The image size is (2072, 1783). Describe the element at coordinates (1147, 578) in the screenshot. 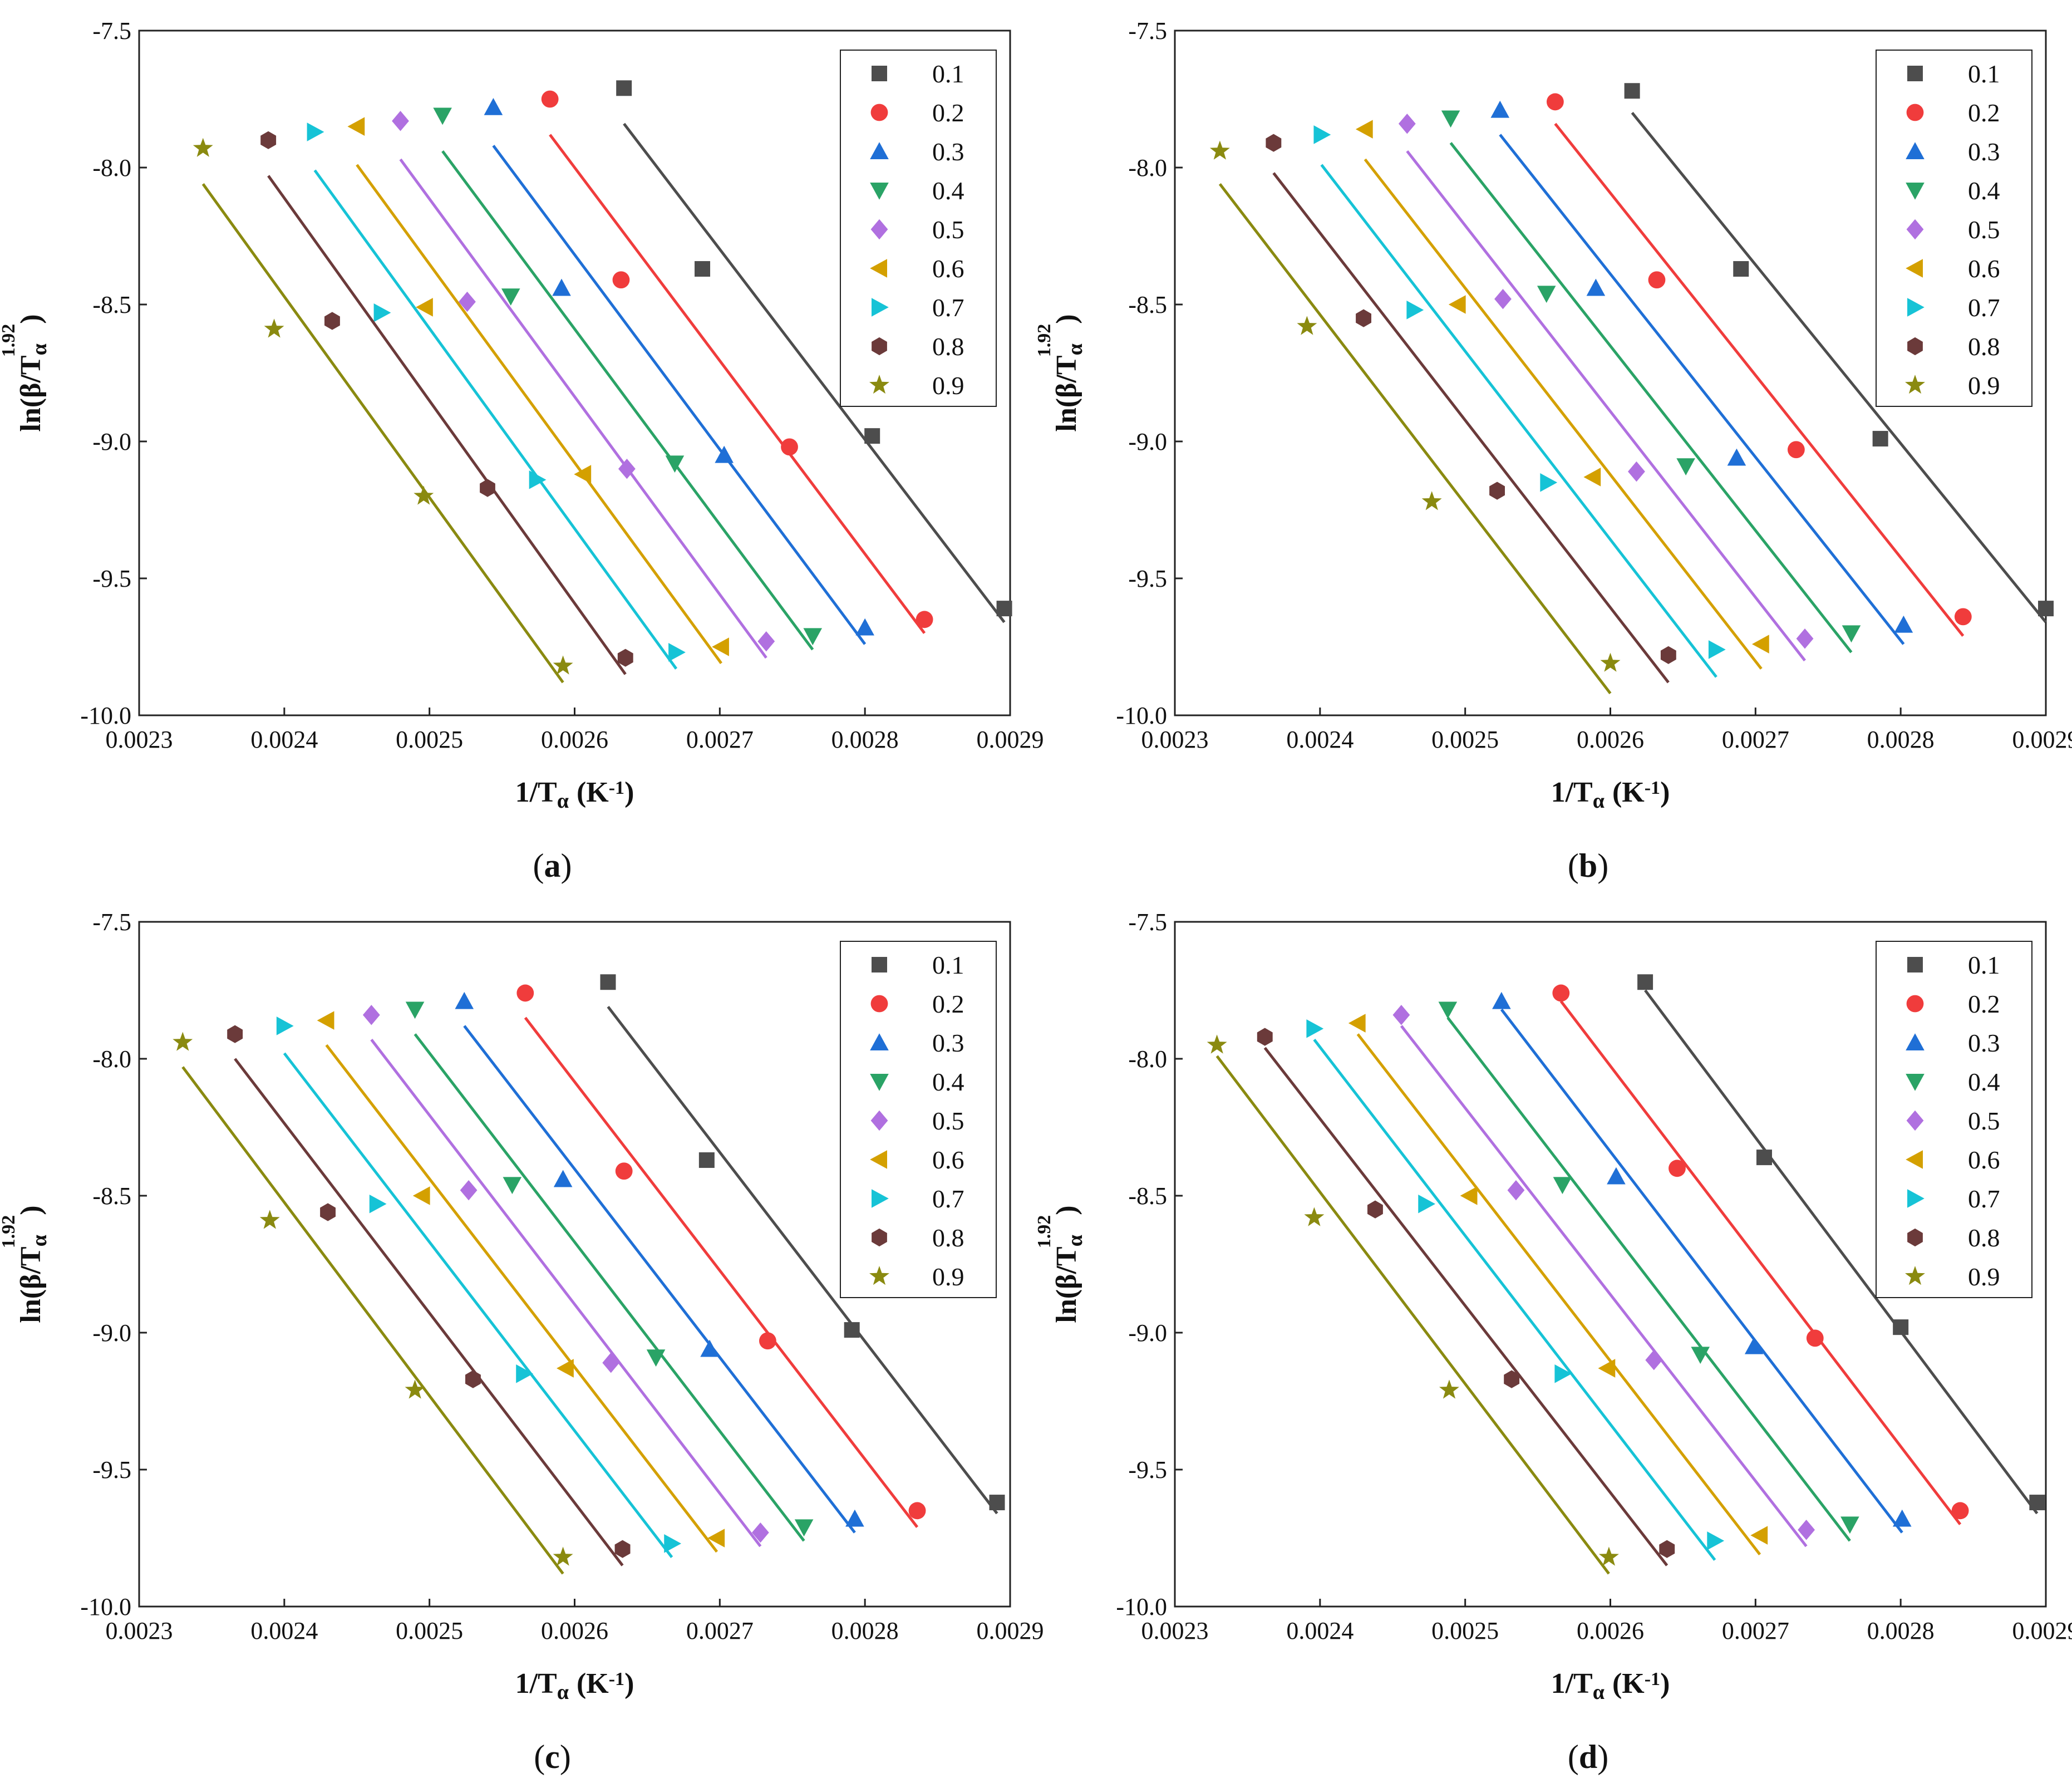

I see `y-tick-label: -9.5` at that location.